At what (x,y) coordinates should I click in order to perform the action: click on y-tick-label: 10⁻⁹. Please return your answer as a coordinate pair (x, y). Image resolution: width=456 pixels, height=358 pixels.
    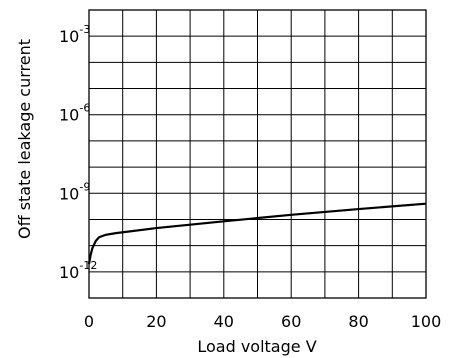
    Looking at the image, I should click on (74, 191).